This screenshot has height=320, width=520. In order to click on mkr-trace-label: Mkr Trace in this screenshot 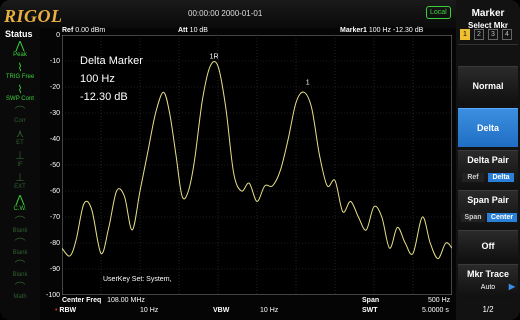, I will do `click(488, 274)`.